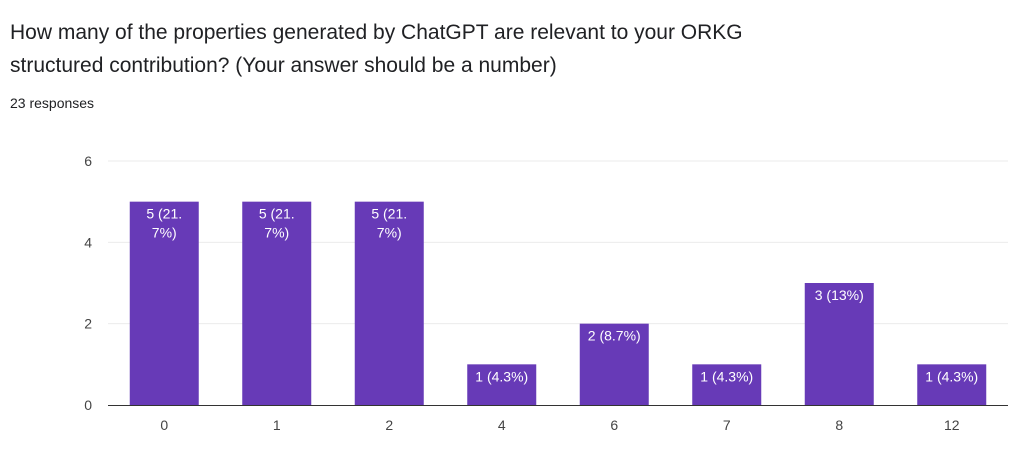 The image size is (1014, 451). What do you see at coordinates (88, 283) in the screenshot?
I see `y-axis-ticks: 0 2 4 6` at bounding box center [88, 283].